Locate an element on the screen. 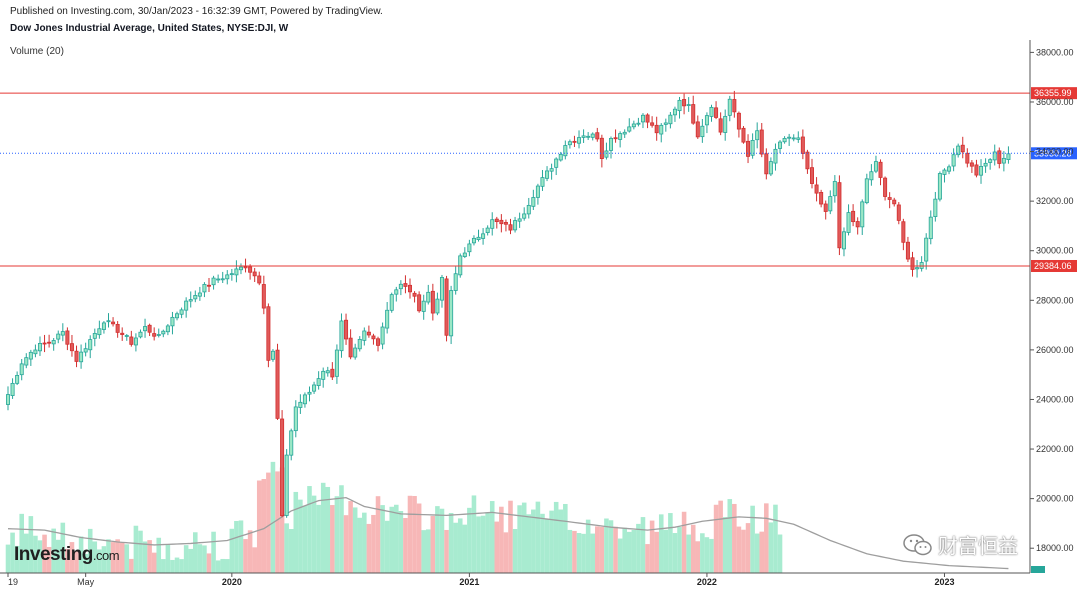  y-tick-label: 24000.00 is located at coordinates (1055, 399).